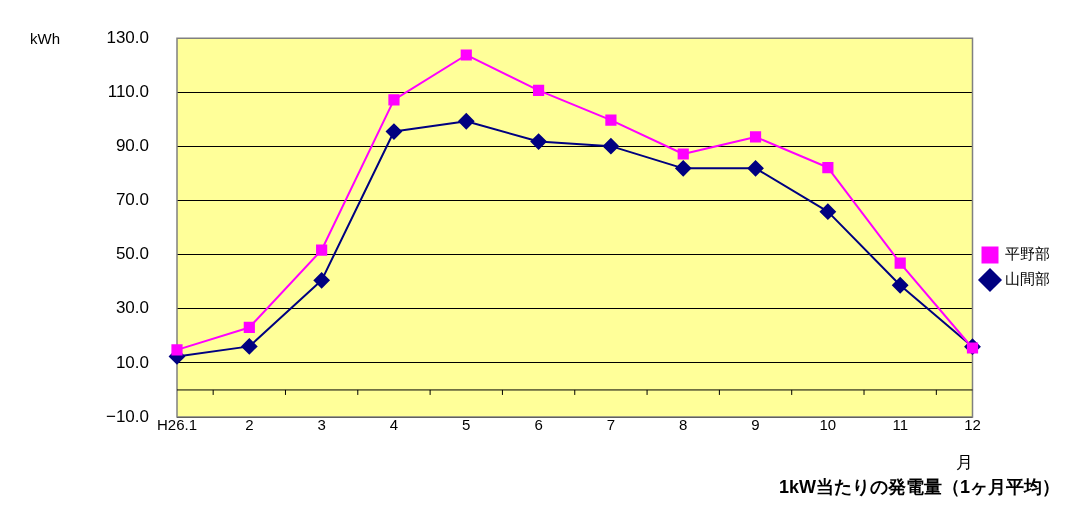 The width and height of the screenshot is (1075, 507). What do you see at coordinates (828, 425) in the screenshot?
I see `x-tick-label: 10` at bounding box center [828, 425].